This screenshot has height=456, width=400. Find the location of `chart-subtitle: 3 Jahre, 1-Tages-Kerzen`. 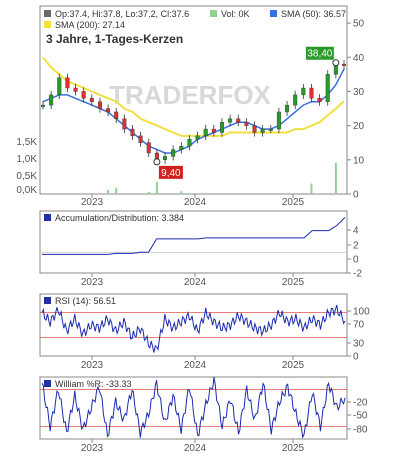

chart-subtitle: 3 Jahre, 1-Tages-Kerzen is located at coordinates (114, 39).